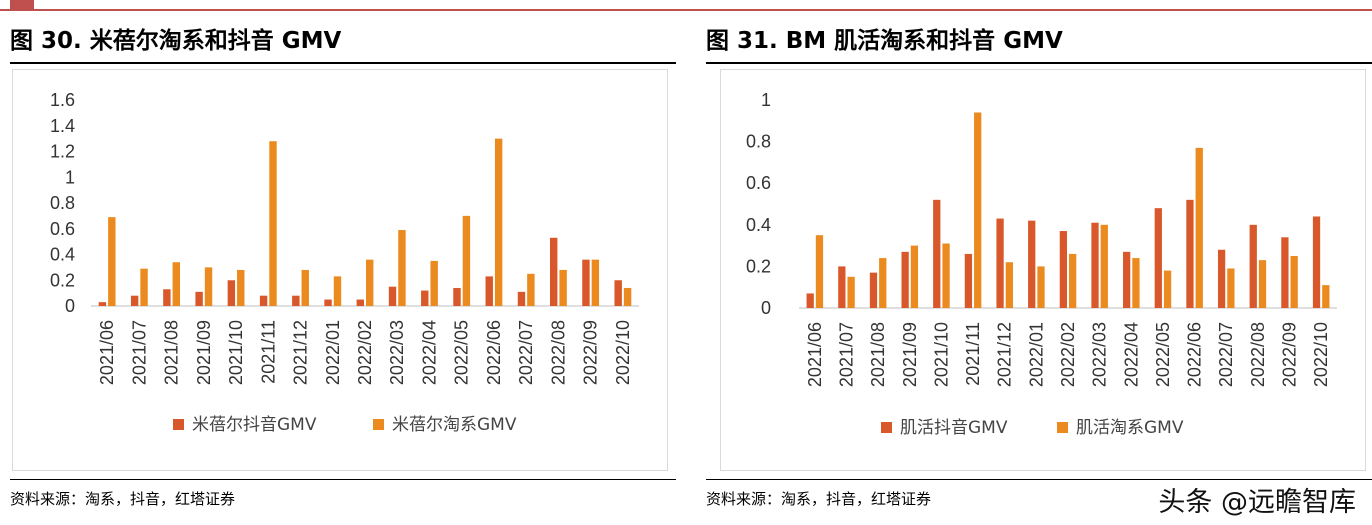 The width and height of the screenshot is (1372, 525). Describe the element at coordinates (70, 306) in the screenshot. I see `figure-30-y-tick-label: 0` at that location.